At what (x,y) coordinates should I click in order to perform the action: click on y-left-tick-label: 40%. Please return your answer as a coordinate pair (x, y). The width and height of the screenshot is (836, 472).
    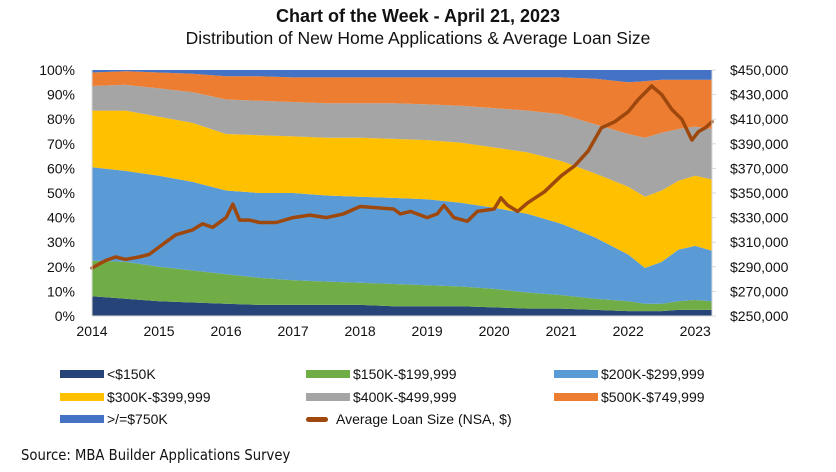
    Looking at the image, I should click on (61, 218).